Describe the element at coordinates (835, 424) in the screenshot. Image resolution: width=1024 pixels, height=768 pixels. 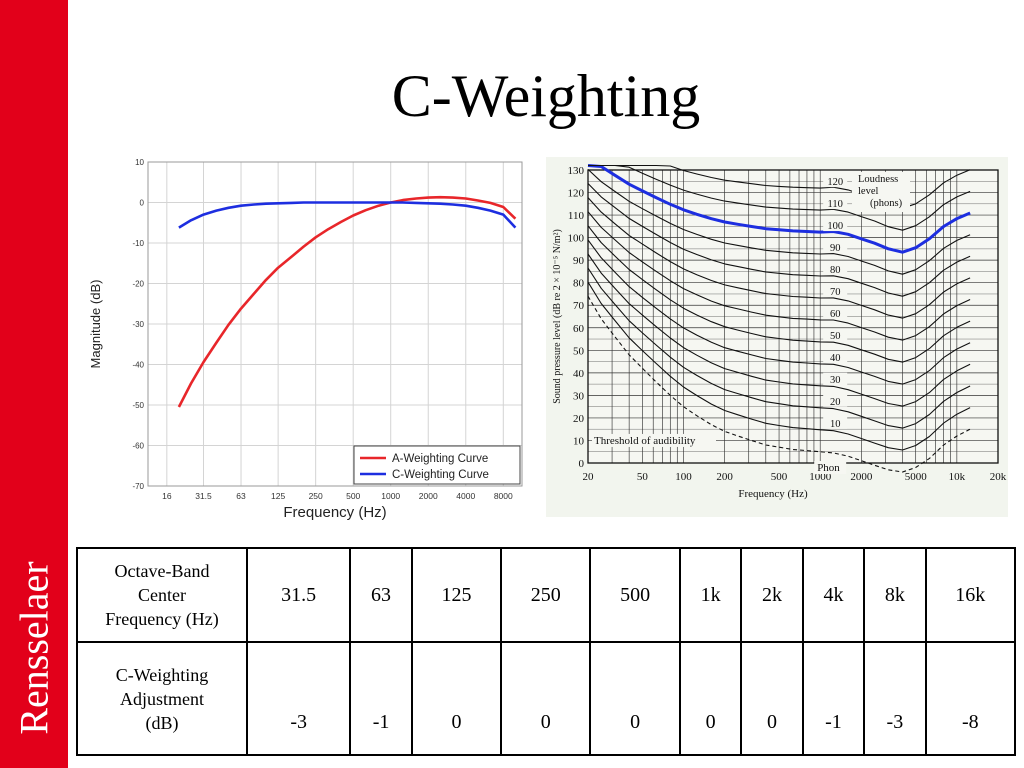
I see `phon-label: 10` at that location.